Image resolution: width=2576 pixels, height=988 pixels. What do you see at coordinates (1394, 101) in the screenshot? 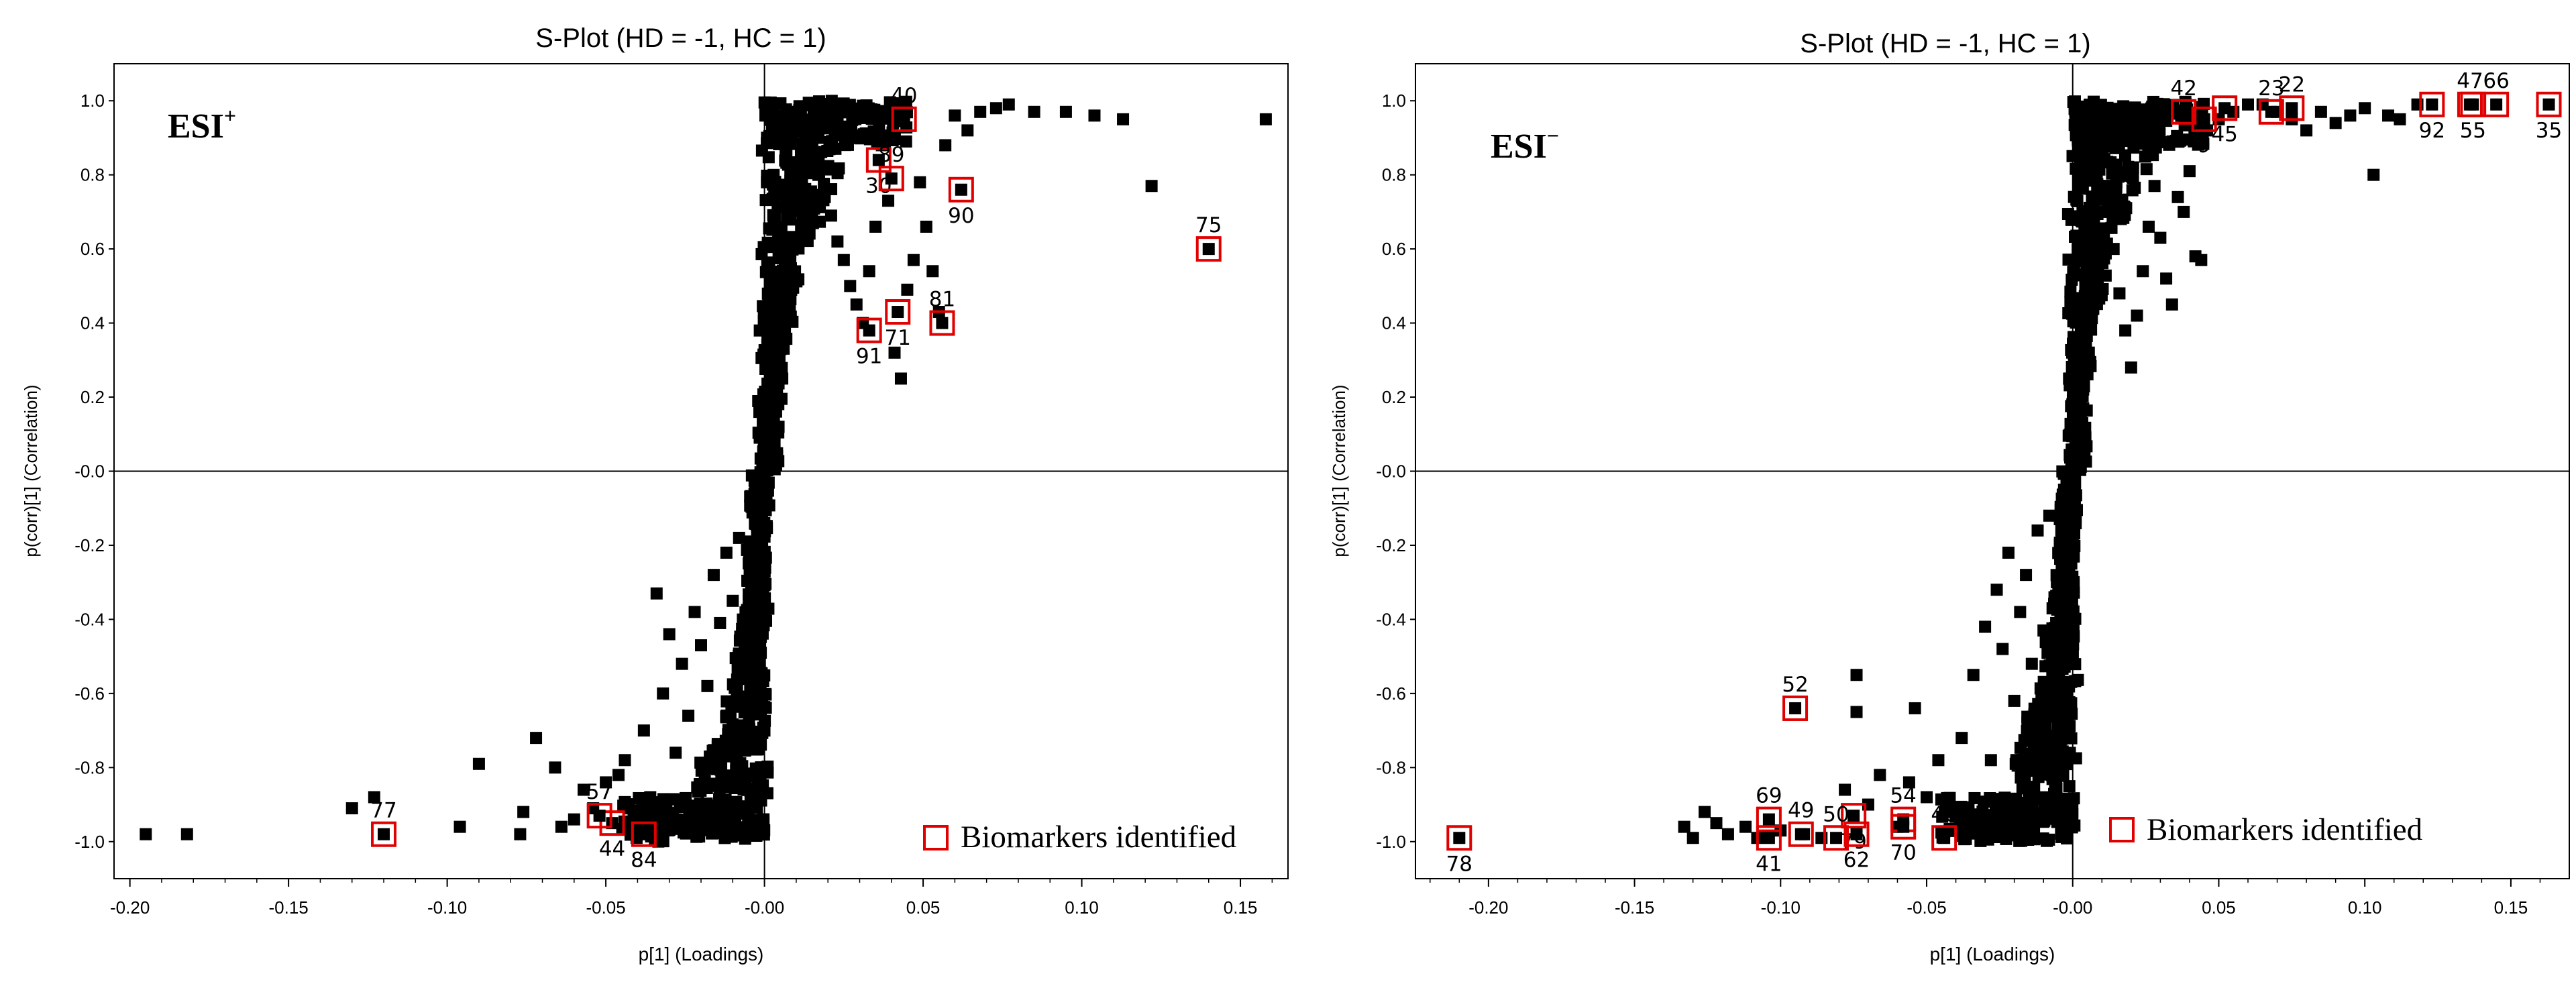
I see `y-tick-label: 1.0` at bounding box center [1394, 101].